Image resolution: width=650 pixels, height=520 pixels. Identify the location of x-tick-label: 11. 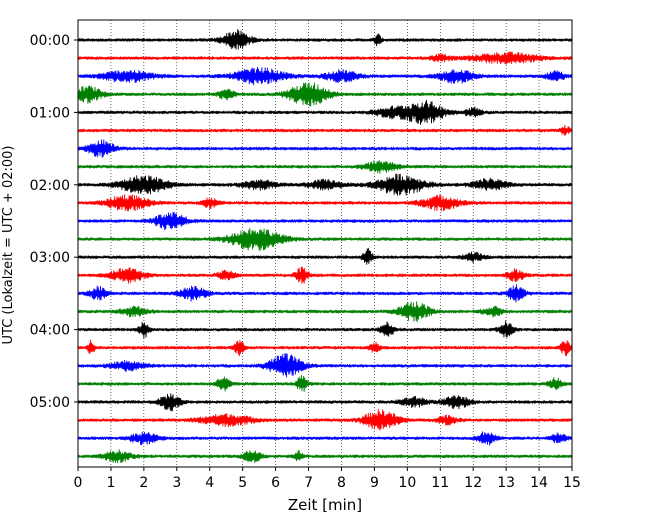
(440, 483).